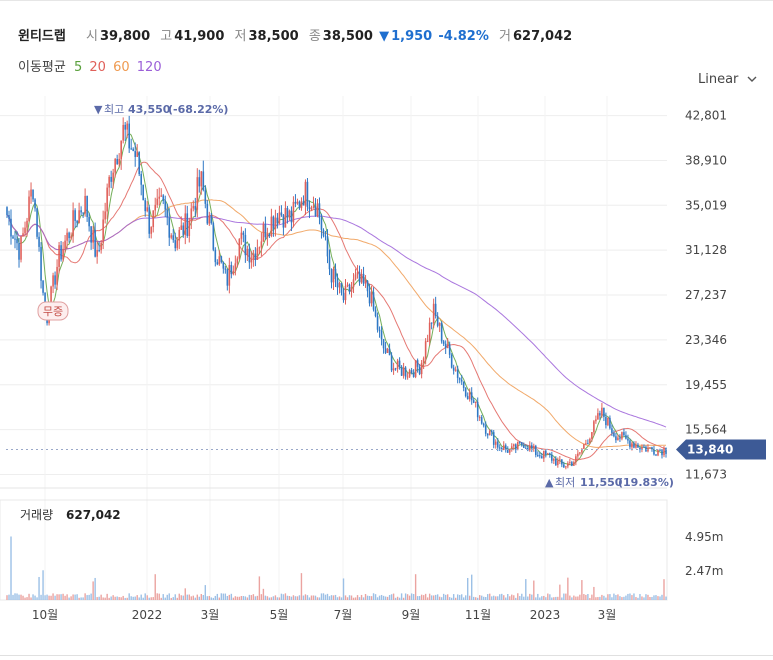 This screenshot has height=660, width=773. I want to click on high-value: 43,550, so click(149, 109).